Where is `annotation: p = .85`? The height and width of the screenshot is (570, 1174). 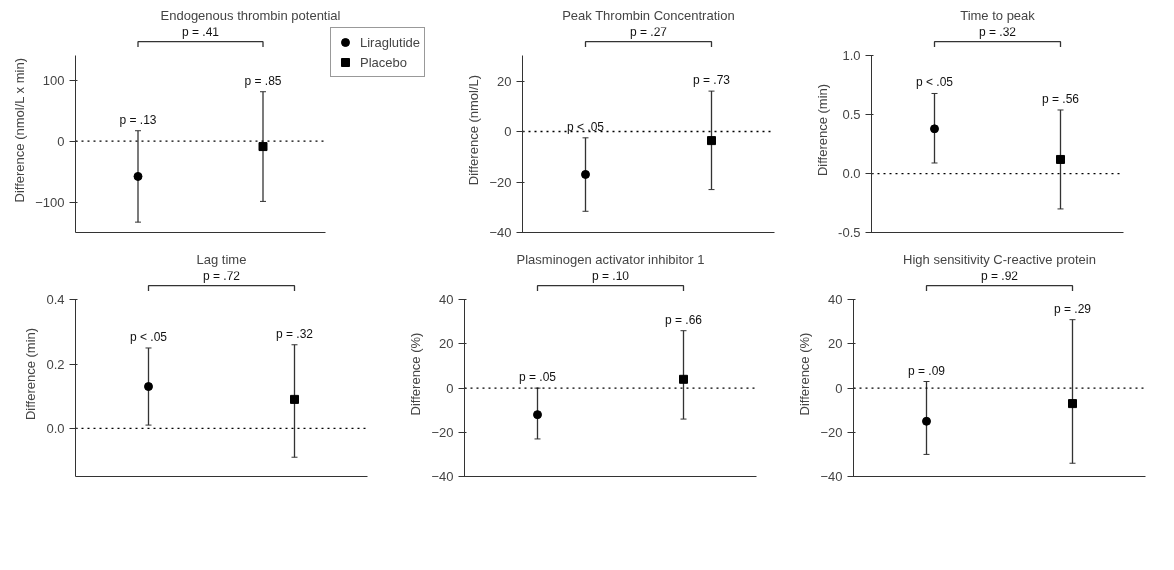 annotation: p = .85 is located at coordinates (263, 80).